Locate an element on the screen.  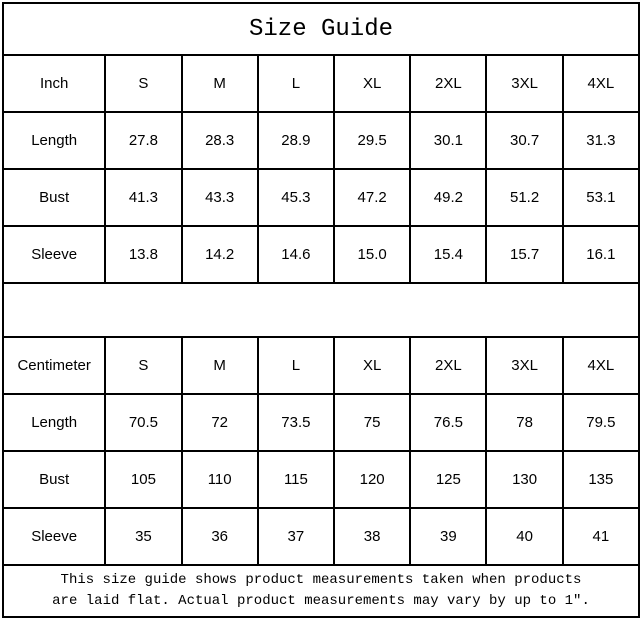
measurement-value-cell: 135 is located at coordinates (601, 479).